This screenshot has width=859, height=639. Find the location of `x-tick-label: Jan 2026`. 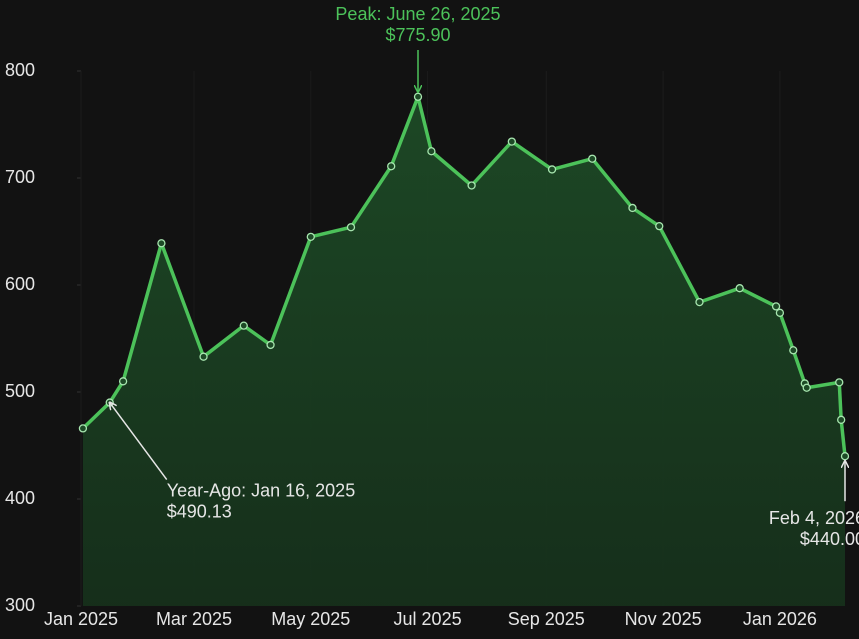

x-tick-label: Jan 2026 is located at coordinates (780, 619).